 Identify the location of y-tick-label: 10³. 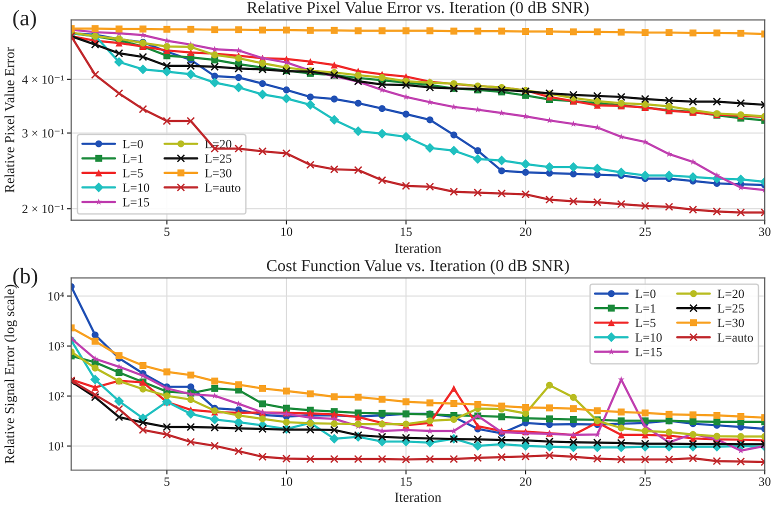
(56, 346).